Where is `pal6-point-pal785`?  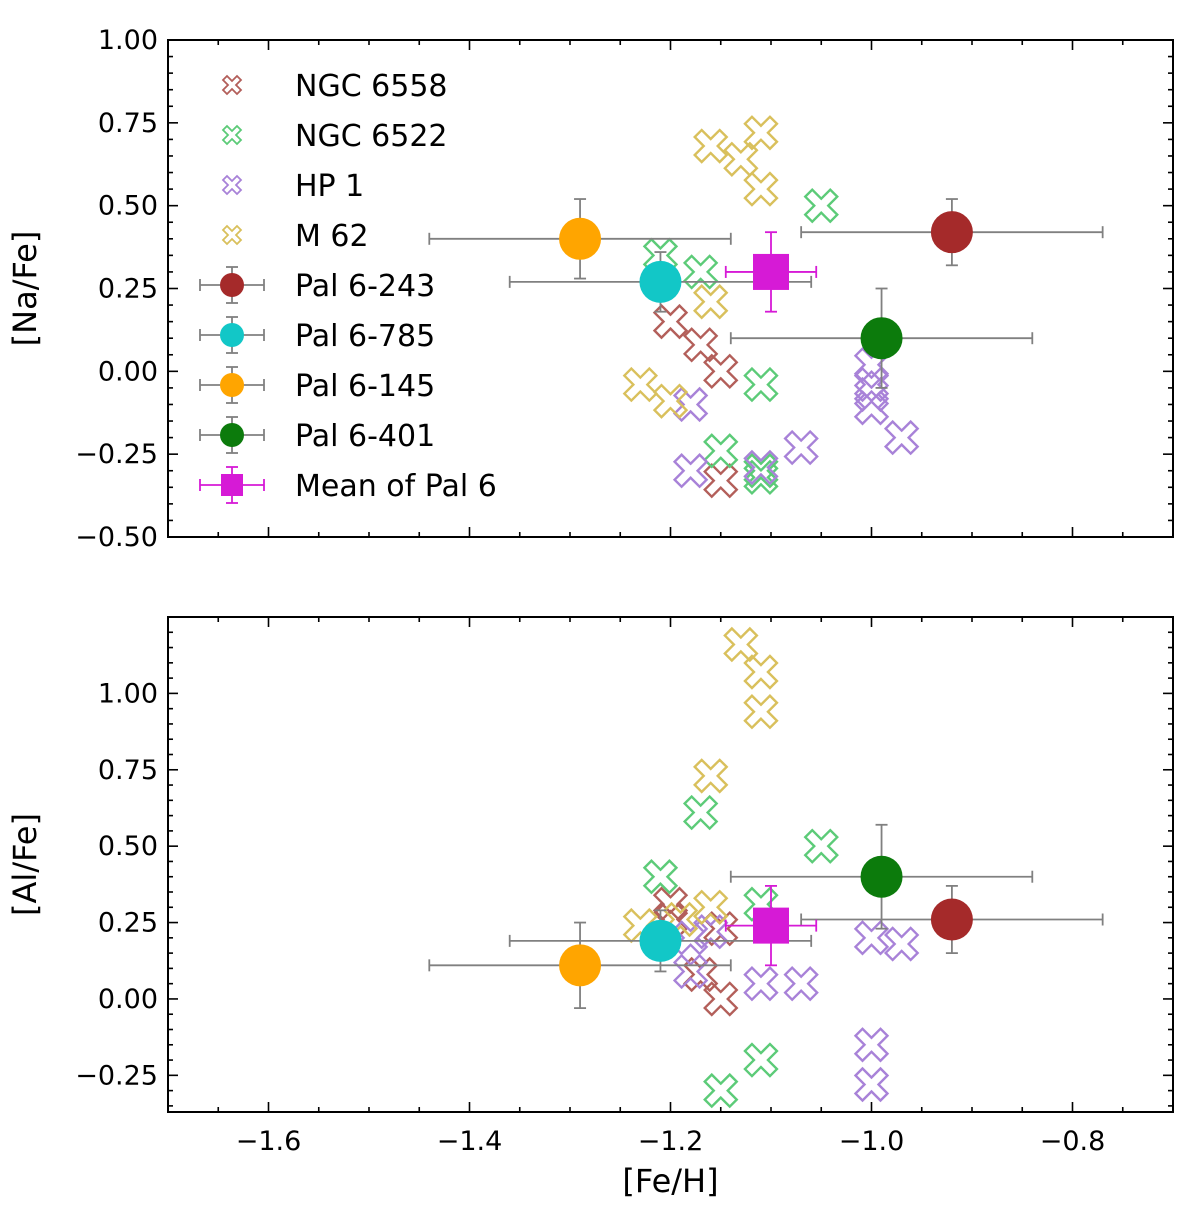
pal6-point-pal785 is located at coordinates (660, 282).